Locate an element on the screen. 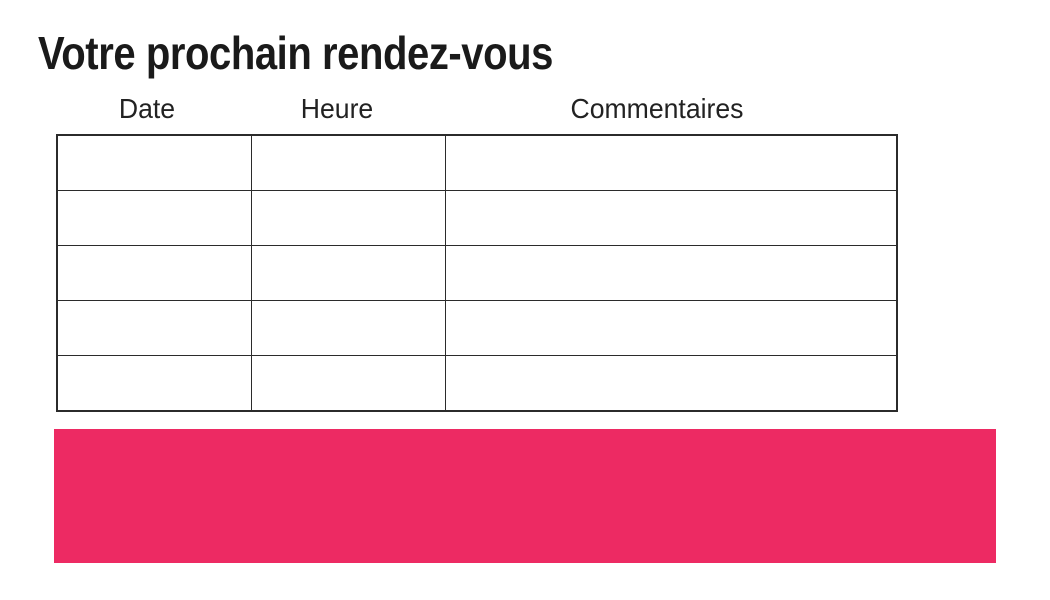 The image size is (1050, 600). column-header-commentaires: Commentaires is located at coordinates (657, 108).